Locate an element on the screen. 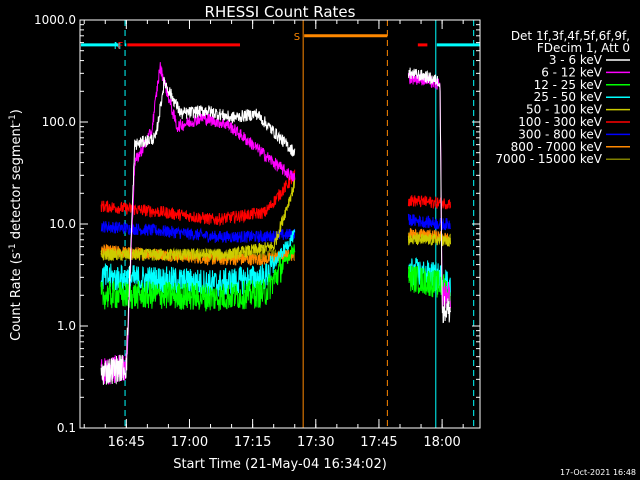  y-axis-label-main: Count Rate (s is located at coordinates (16, 296).